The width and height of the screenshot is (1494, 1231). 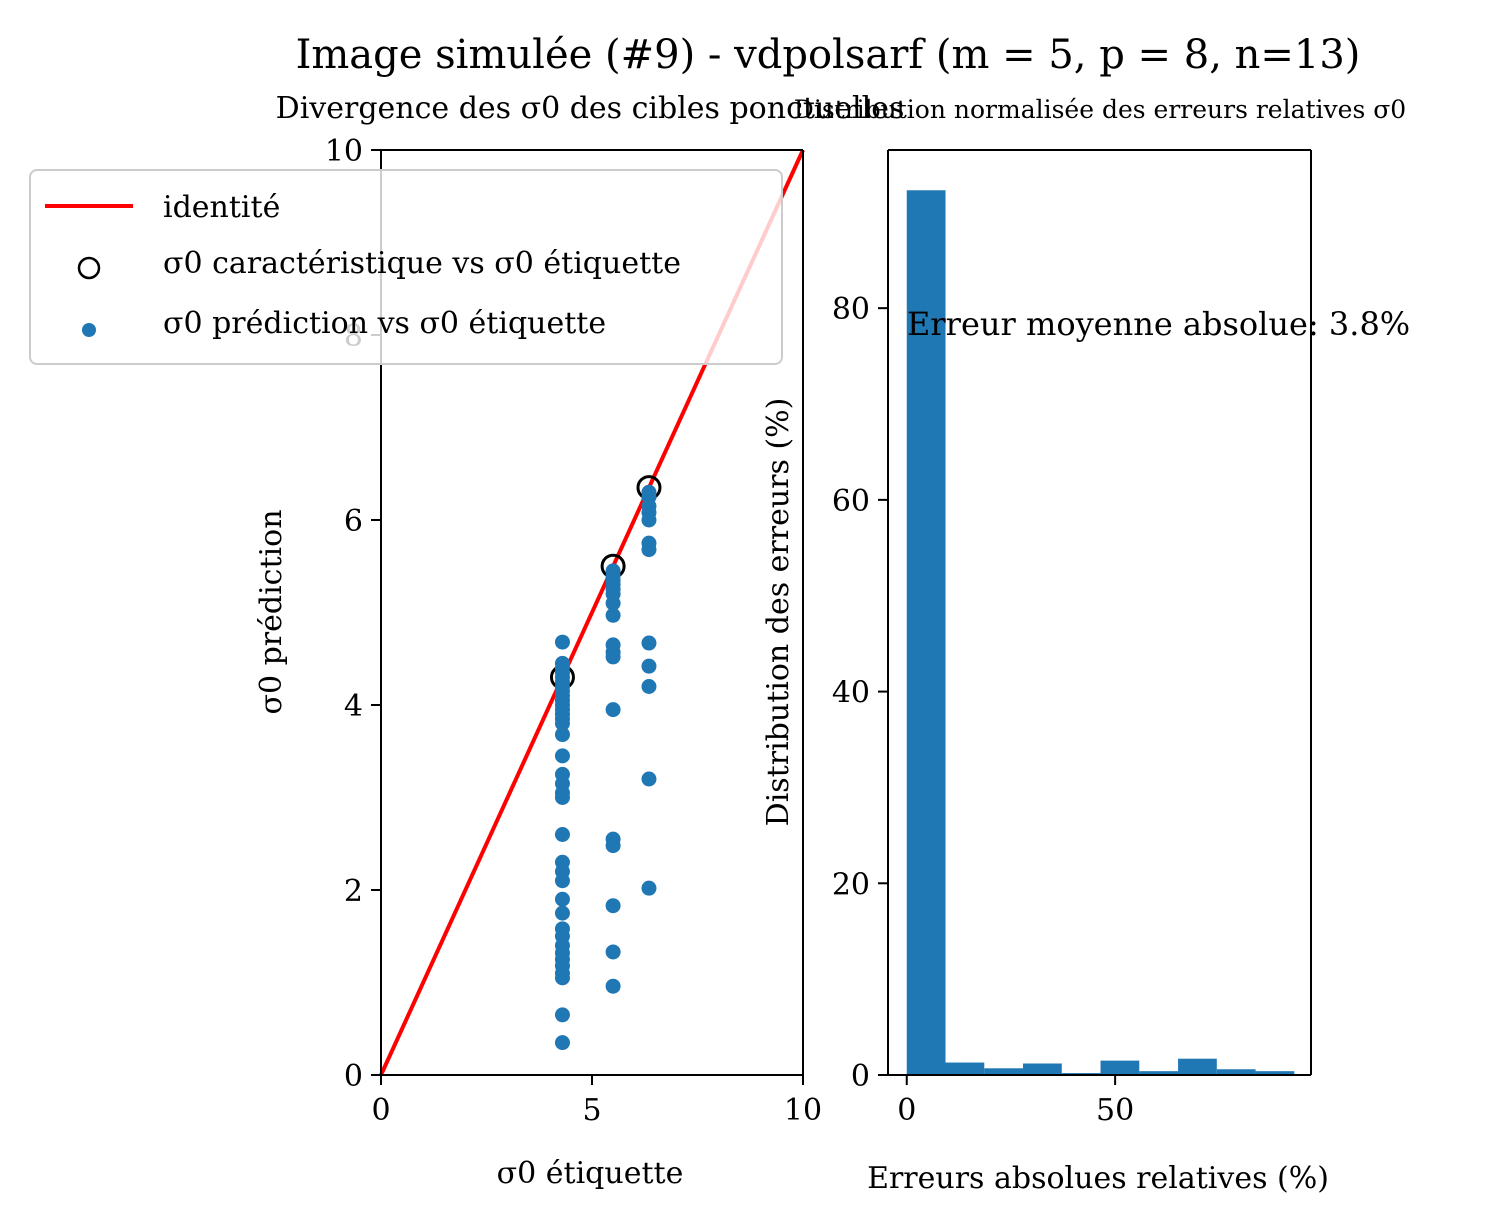 I want to click on y-tick-label: 40, so click(x=851, y=693).